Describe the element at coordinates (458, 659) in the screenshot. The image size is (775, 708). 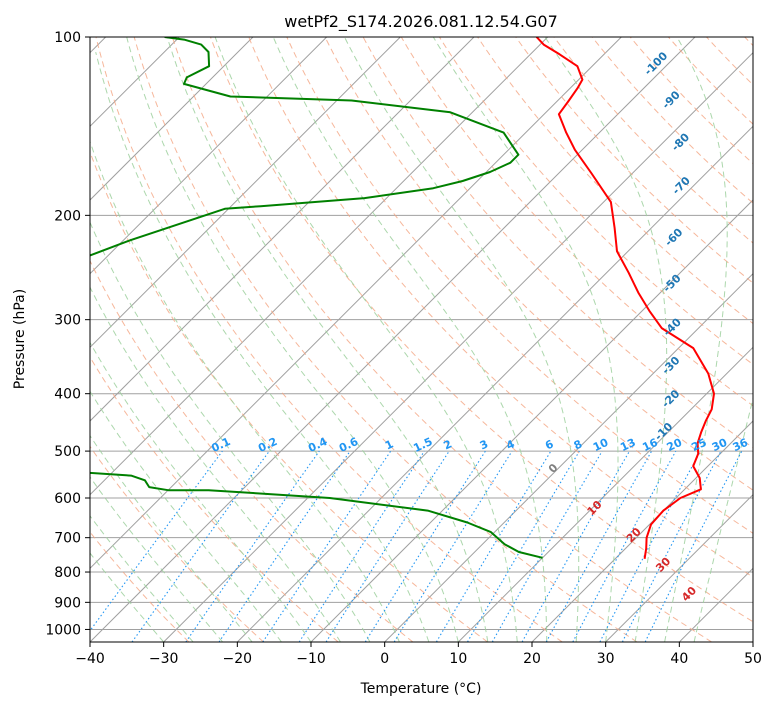
I see `x-tick-label: 10` at that location.